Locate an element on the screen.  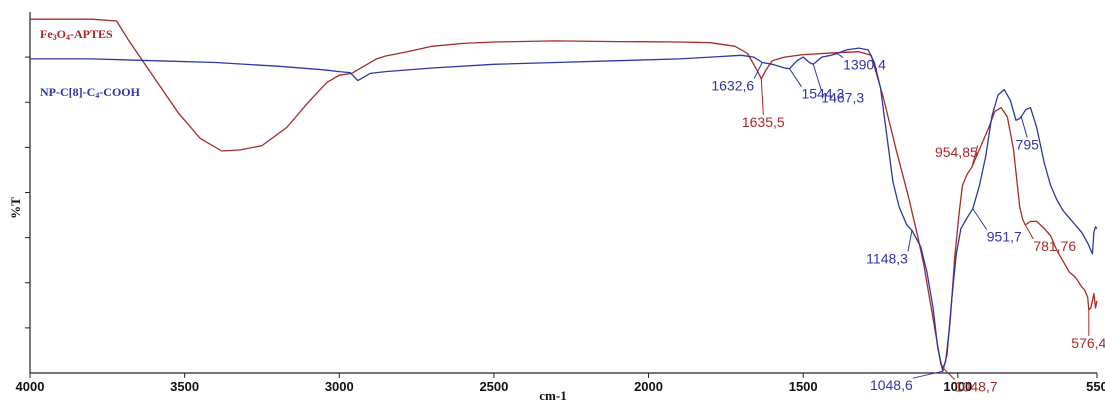
peak-label: 1390,4 is located at coordinates (864, 65).